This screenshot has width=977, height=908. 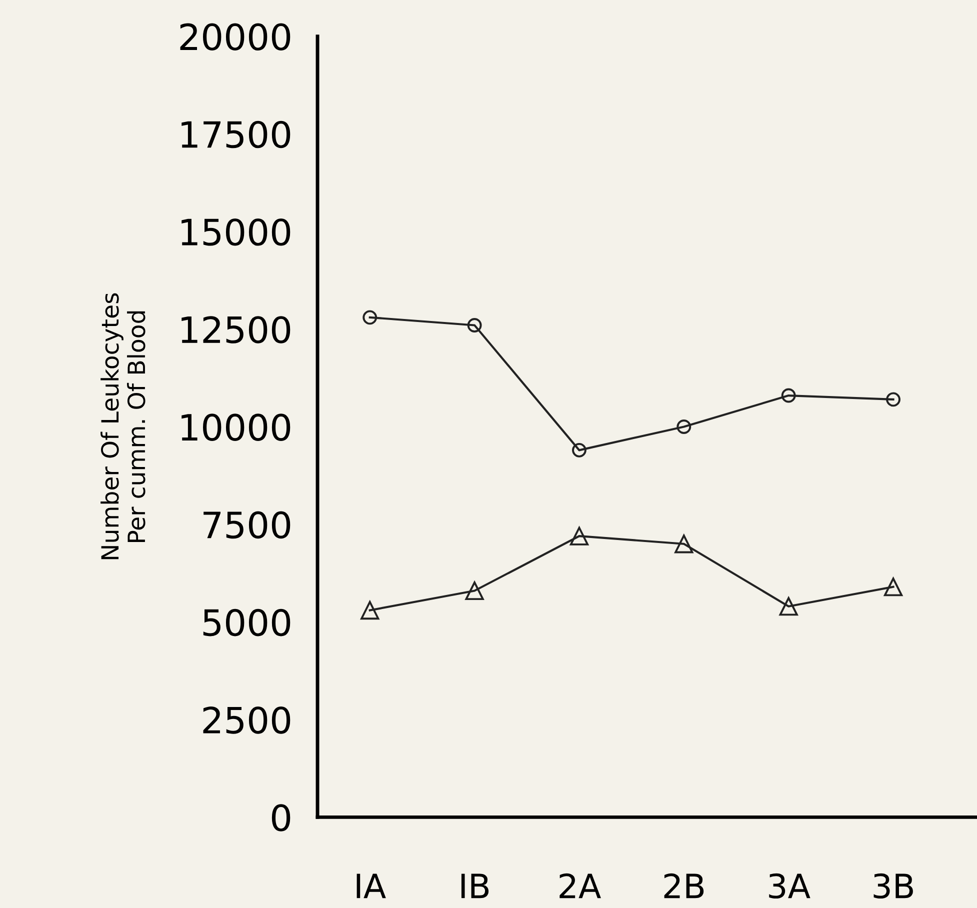 What do you see at coordinates (246, 720) in the screenshot?
I see `y-tick-label: 2500` at bounding box center [246, 720].